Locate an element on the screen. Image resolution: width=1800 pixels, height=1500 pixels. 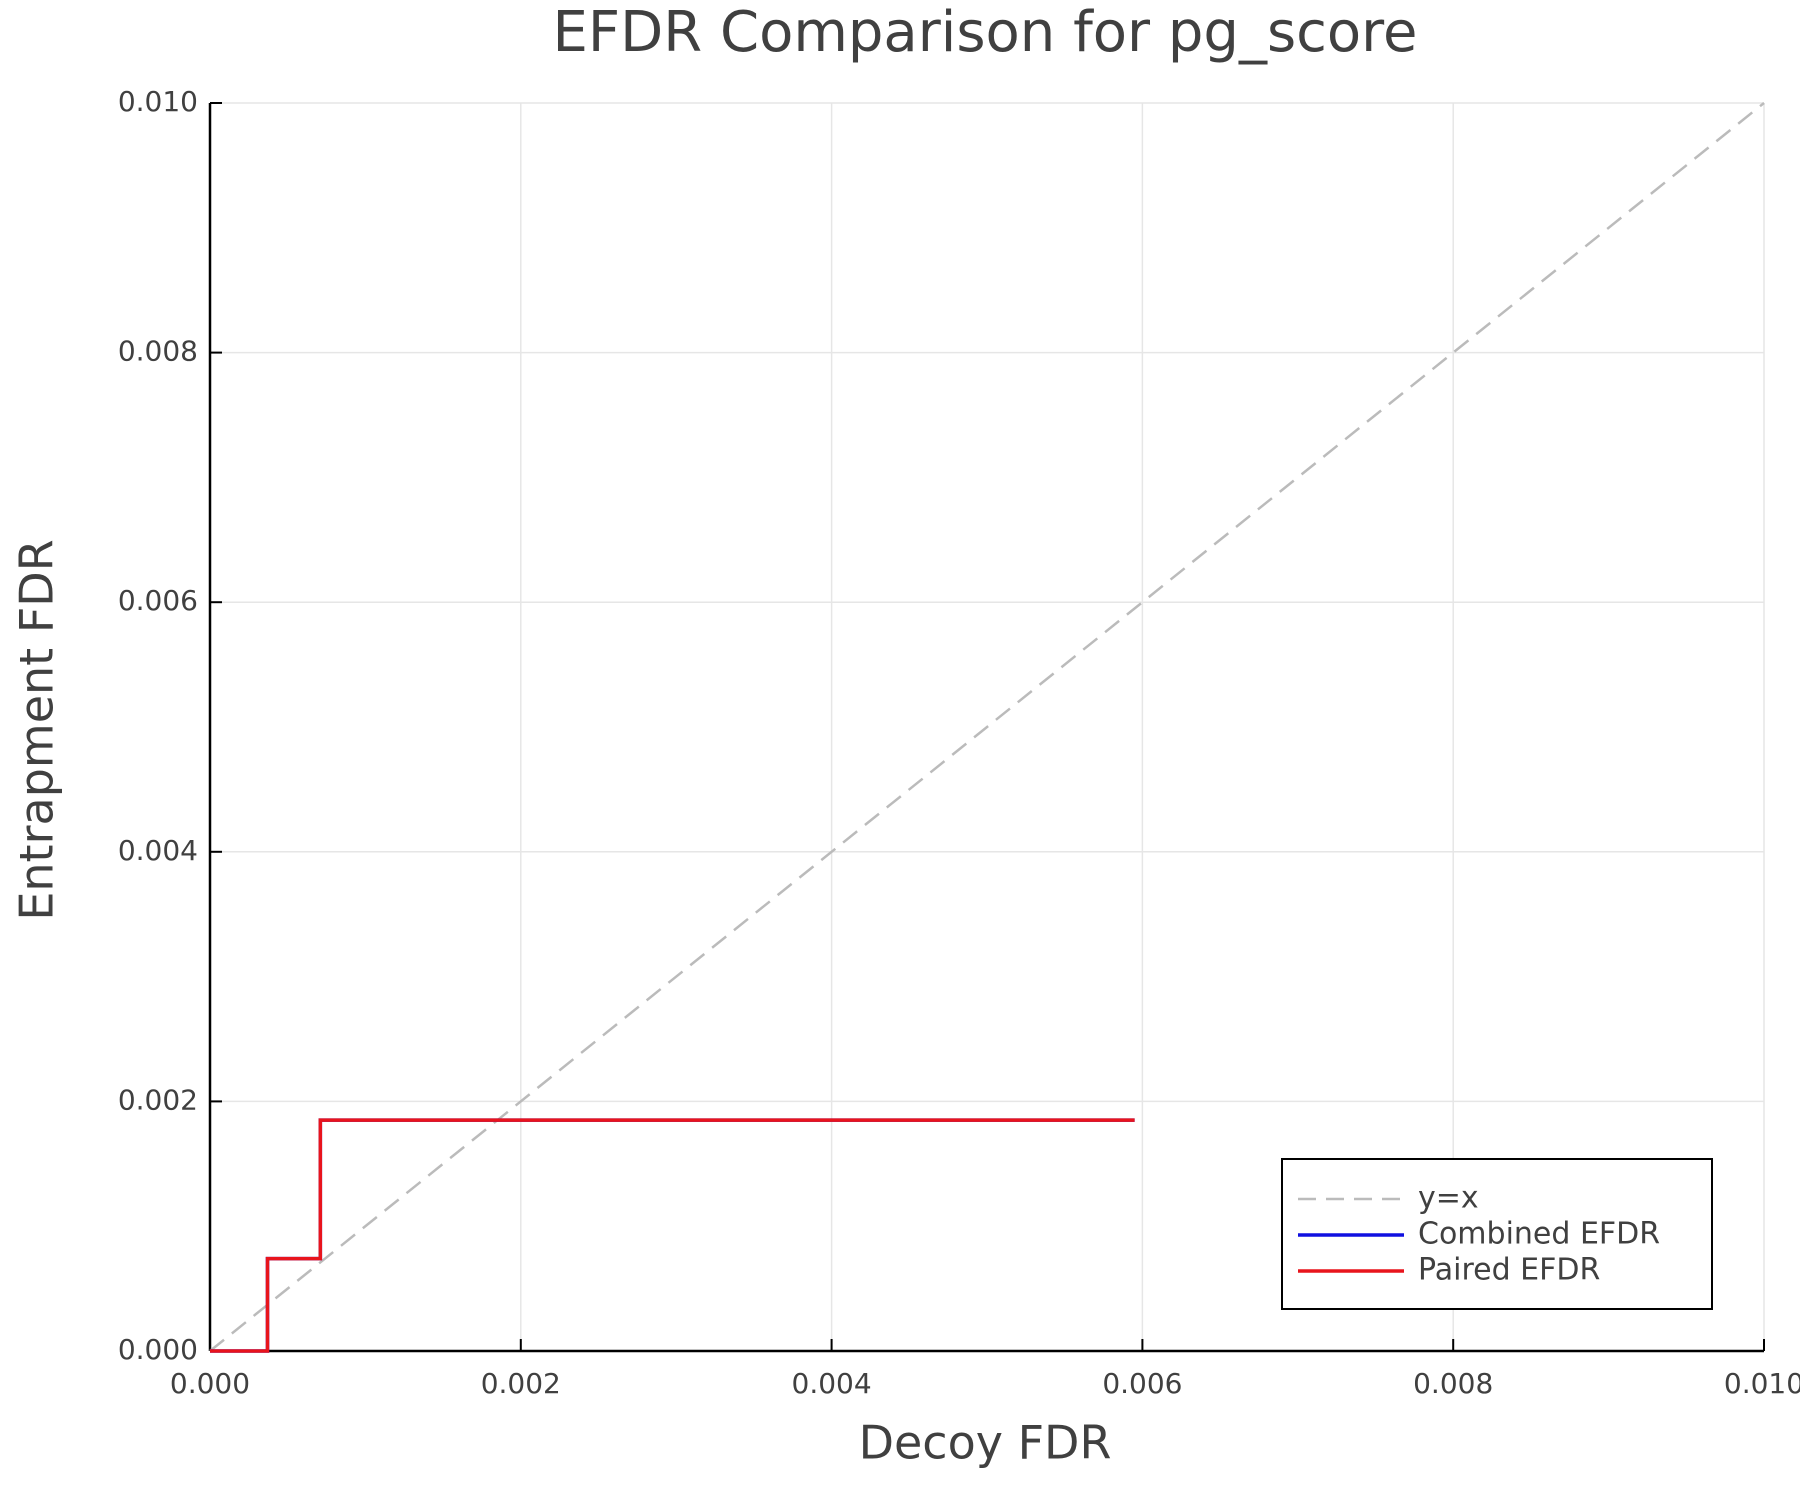
legend-label: Paired EFDR is located at coordinates (1509, 1270).